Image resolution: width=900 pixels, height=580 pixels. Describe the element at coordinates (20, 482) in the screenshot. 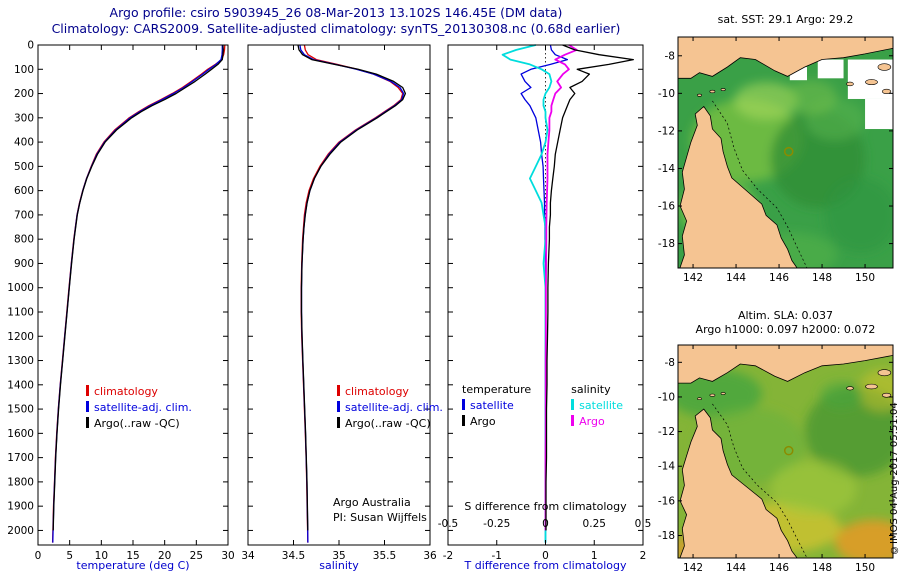

I see `svg-text: 1800` at that location.